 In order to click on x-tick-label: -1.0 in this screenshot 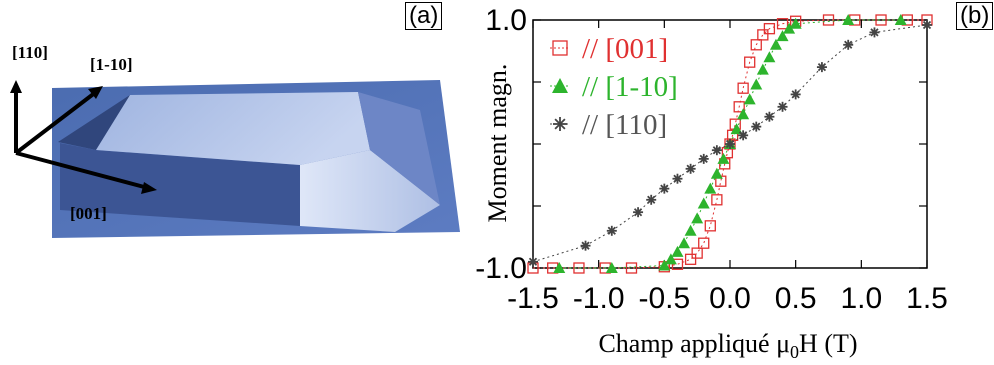, I will do `click(599, 298)`.